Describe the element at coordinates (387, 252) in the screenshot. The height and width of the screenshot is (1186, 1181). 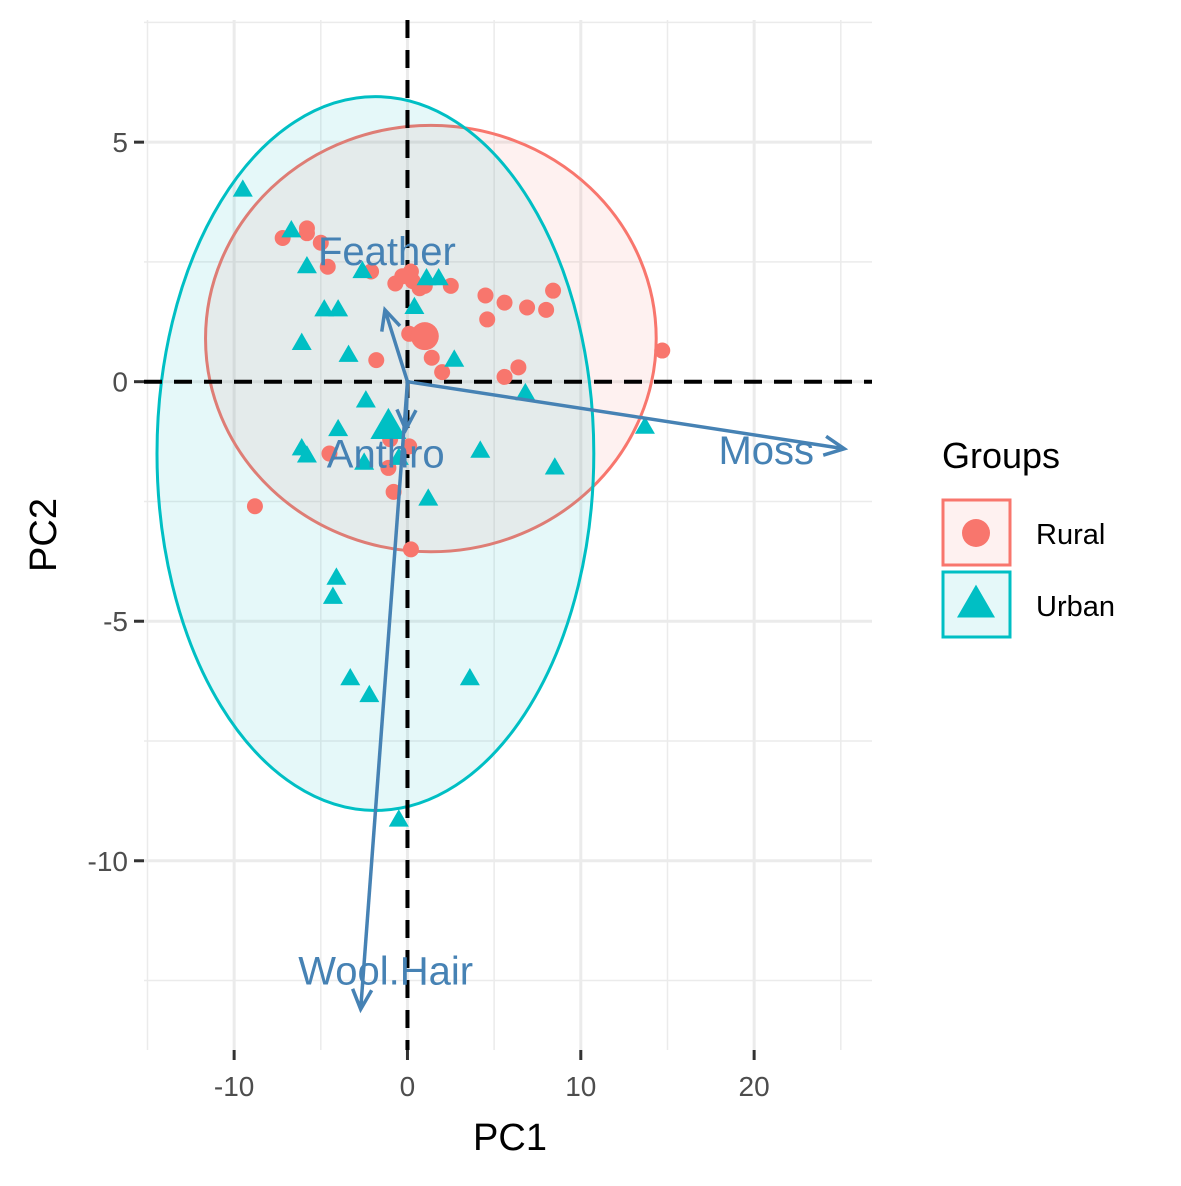
I see `loading-label-feather: Feather` at that location.